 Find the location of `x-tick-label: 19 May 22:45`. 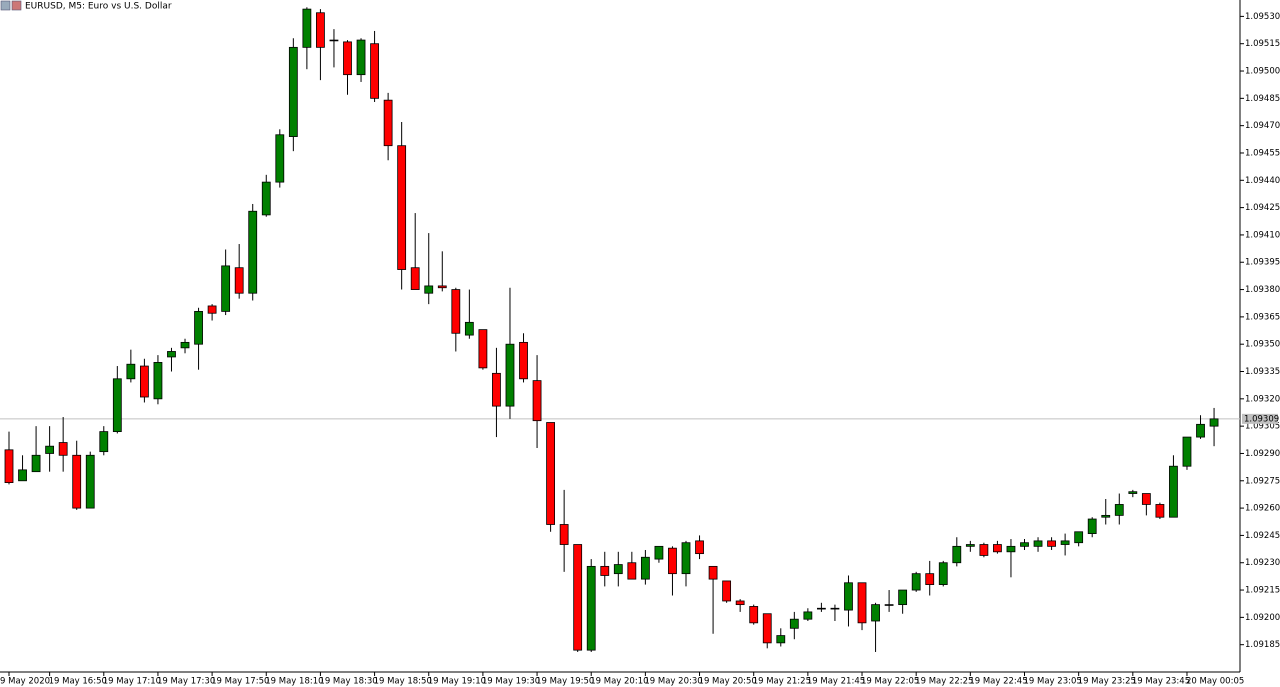

x-tick-label: 19 May 22:45 is located at coordinates (998, 682).